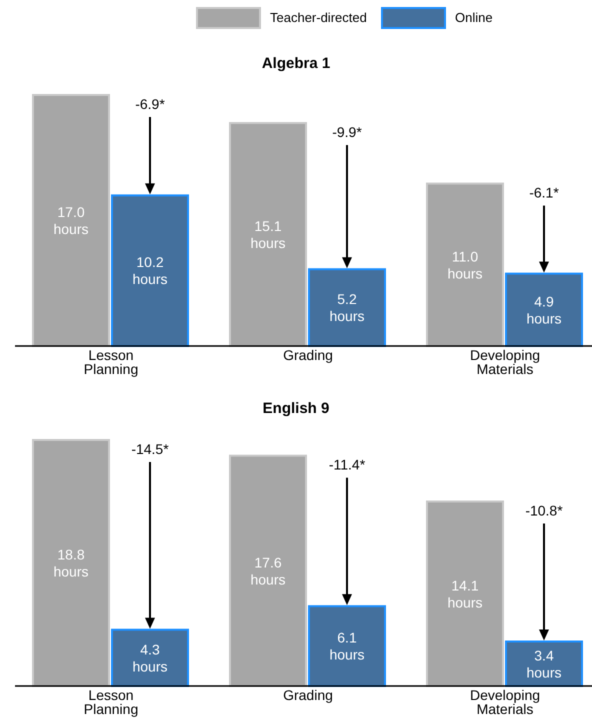 Image resolution: width=592 pixels, height=723 pixels. Describe the element at coordinates (150, 104) in the screenshot. I see `annotation: -6.9*` at that location.